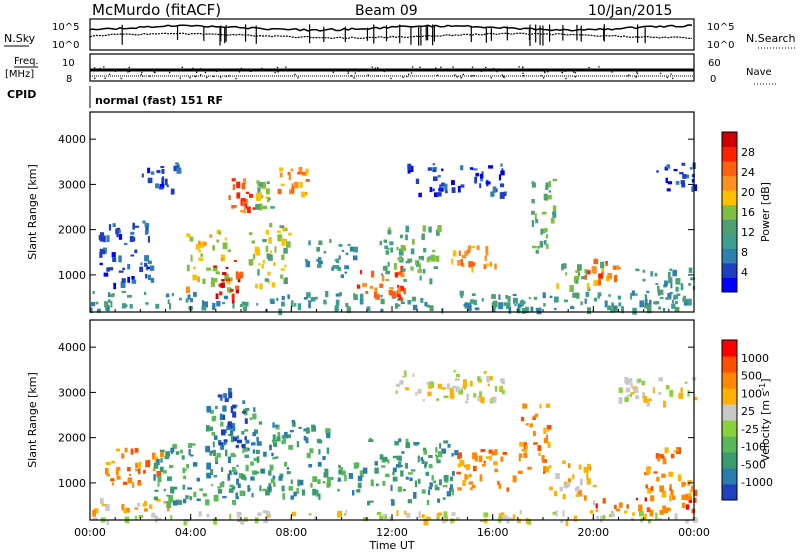 The height and width of the screenshot is (554, 800). I want to click on colorbar-tick-label: 16, so click(748, 212).